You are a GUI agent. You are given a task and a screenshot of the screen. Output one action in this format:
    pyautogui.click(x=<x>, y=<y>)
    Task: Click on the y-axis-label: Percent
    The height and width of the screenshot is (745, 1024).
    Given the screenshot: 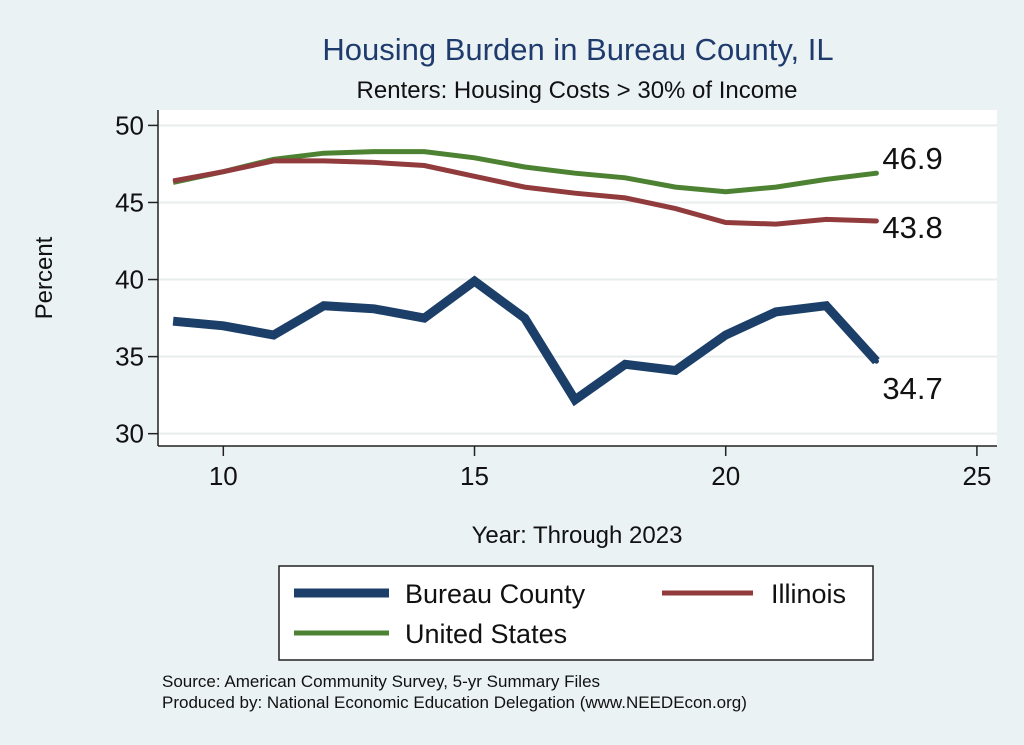 What is the action you would take?
    pyautogui.click(x=44, y=277)
    